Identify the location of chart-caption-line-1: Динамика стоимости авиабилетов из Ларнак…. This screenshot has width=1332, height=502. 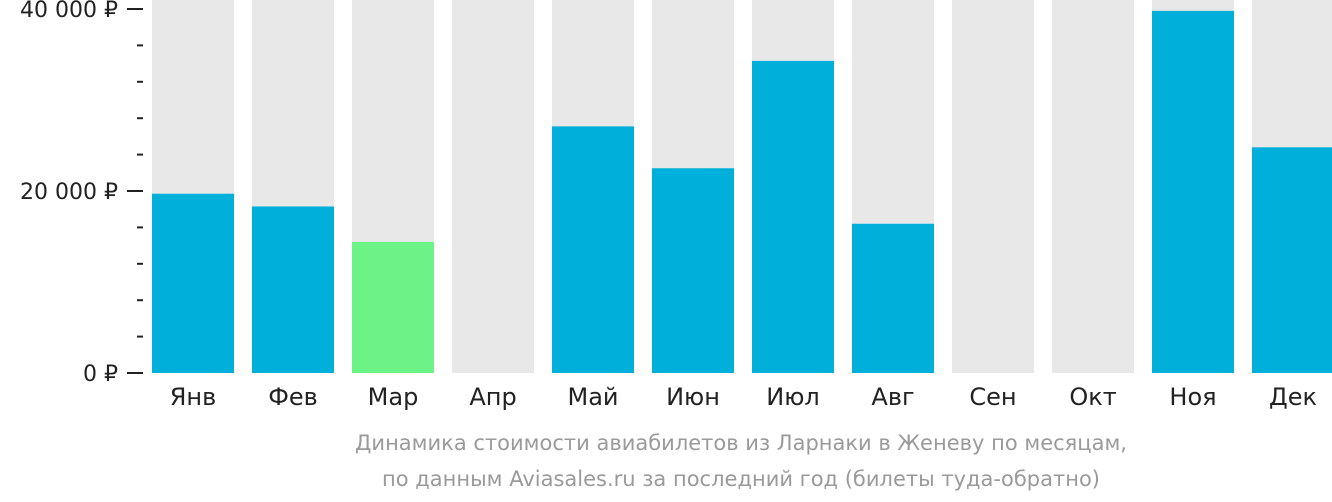
(741, 443).